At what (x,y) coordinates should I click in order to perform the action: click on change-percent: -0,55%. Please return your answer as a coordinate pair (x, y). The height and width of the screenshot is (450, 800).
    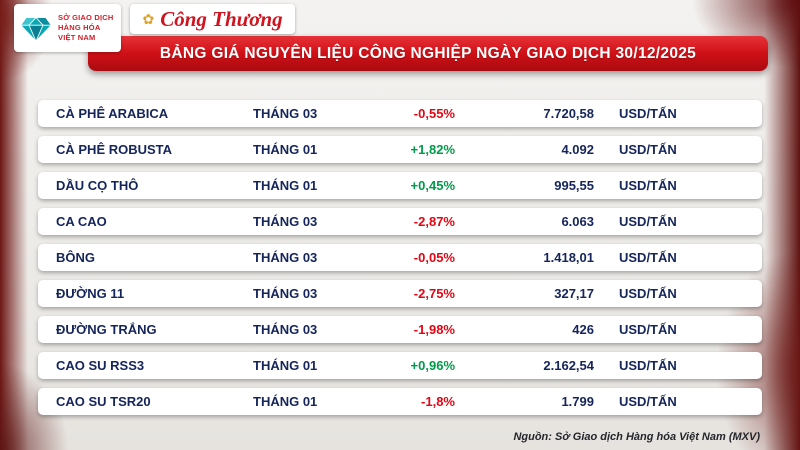
    Looking at the image, I should click on (434, 113).